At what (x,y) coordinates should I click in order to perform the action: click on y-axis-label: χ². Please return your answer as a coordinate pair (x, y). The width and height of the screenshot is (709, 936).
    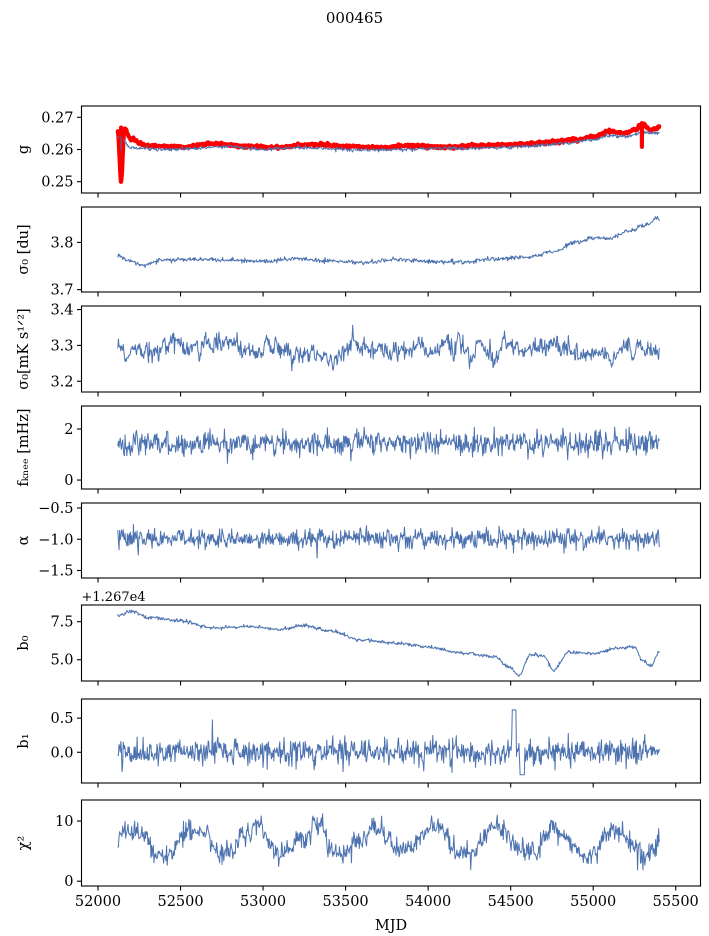
    Looking at the image, I should click on (24, 843).